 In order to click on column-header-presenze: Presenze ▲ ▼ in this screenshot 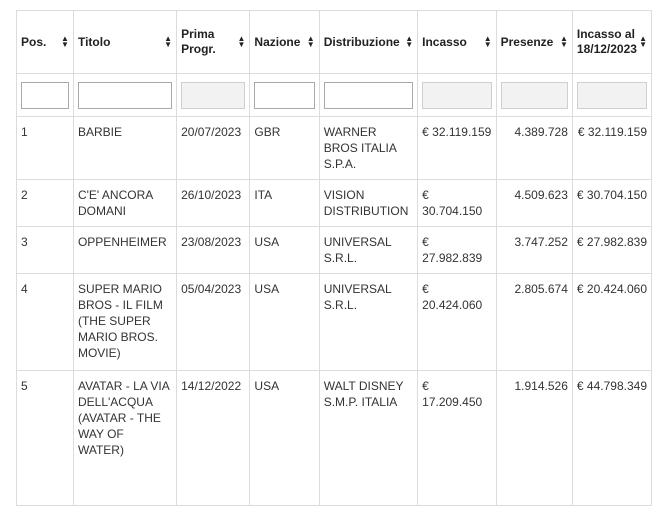, I will do `click(534, 42)`.